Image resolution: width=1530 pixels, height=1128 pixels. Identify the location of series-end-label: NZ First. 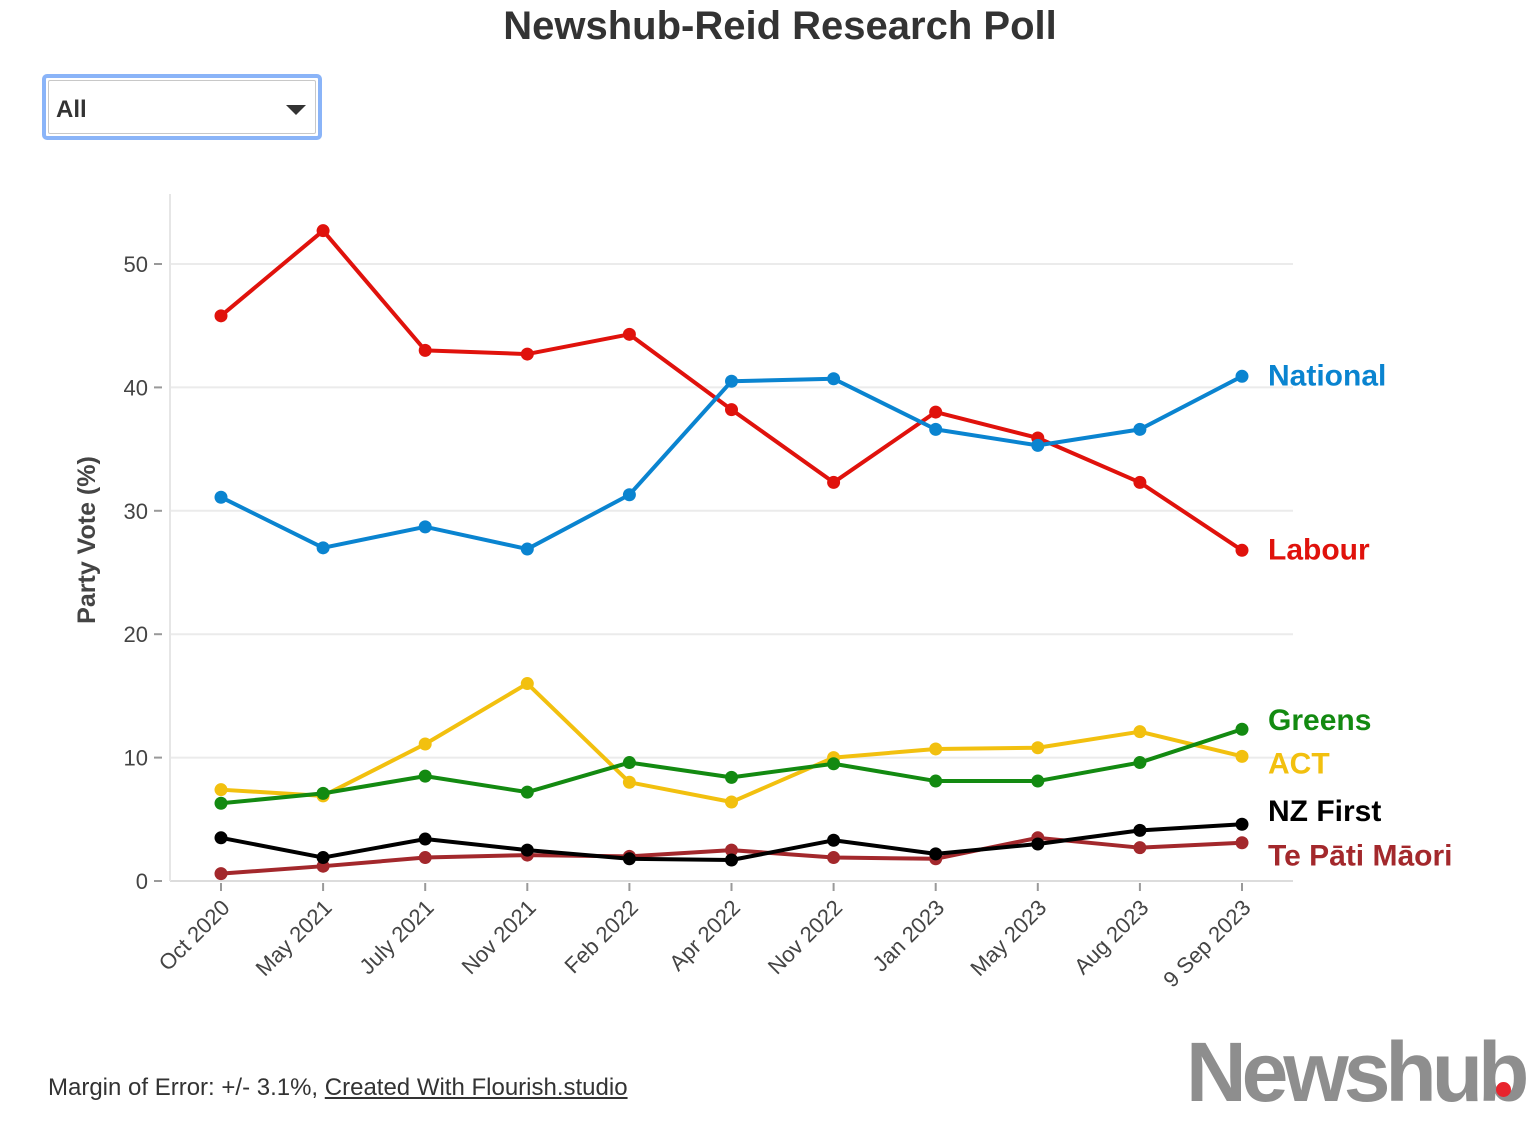
(1324, 811).